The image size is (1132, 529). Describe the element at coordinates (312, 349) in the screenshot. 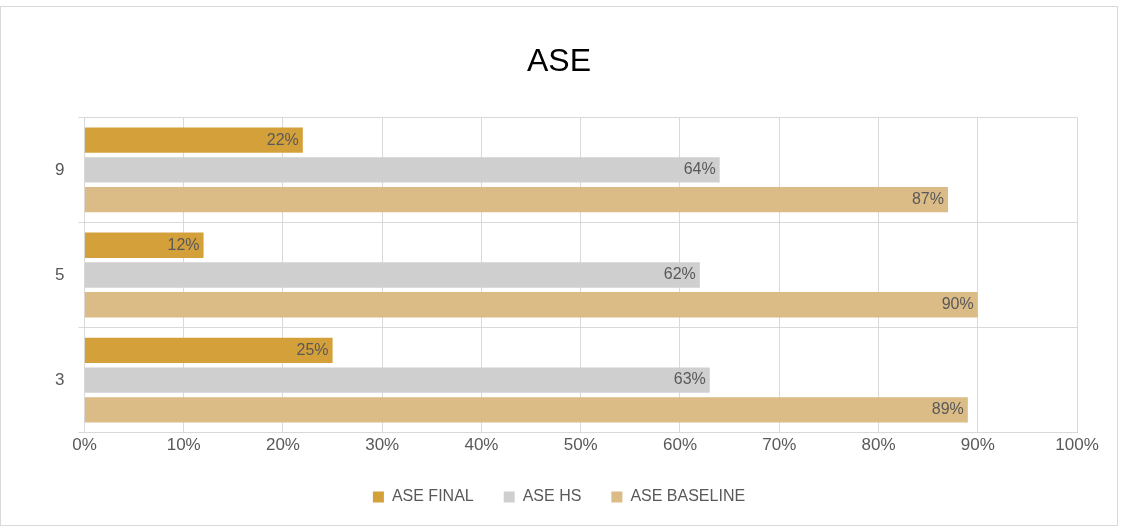

I see `data-label: 25%` at that location.